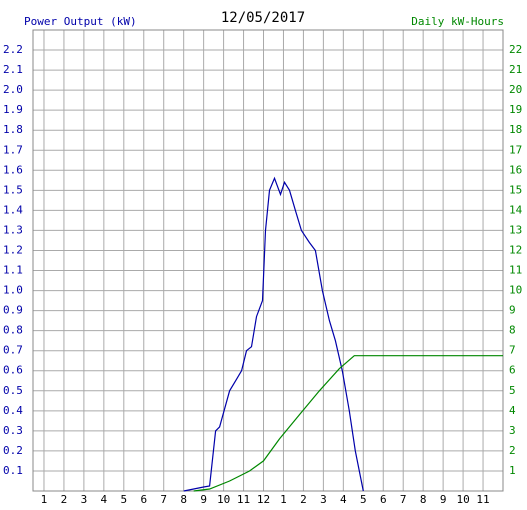  What do you see at coordinates (515, 169) in the screenshot?
I see `y2-tick-label: 16` at bounding box center [515, 169].